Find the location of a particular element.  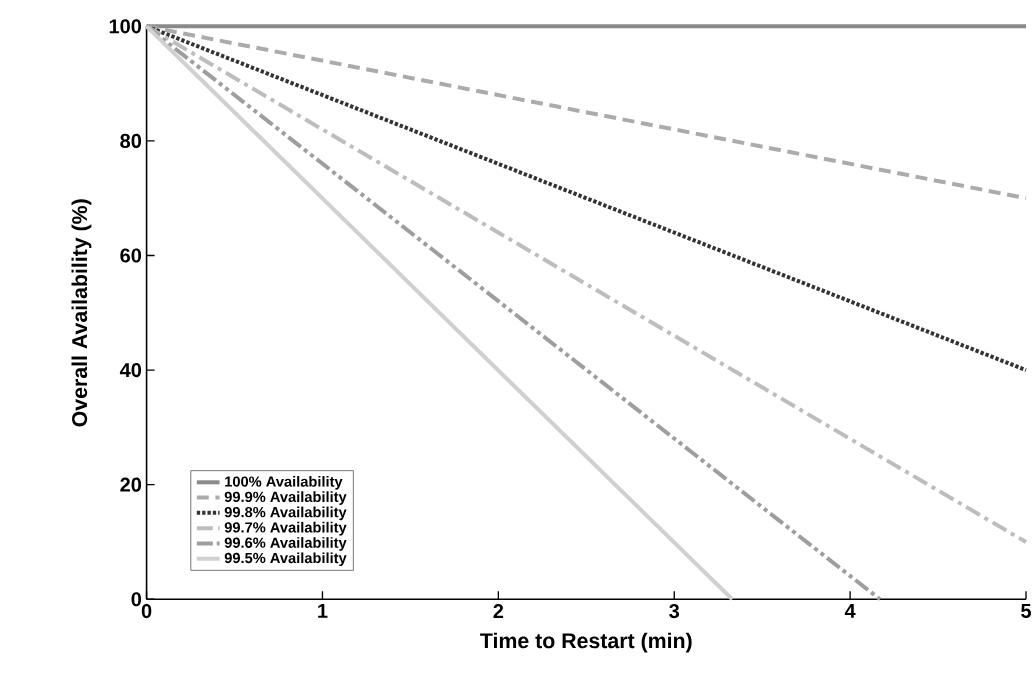

x-tick-label: 2 is located at coordinates (498, 611).